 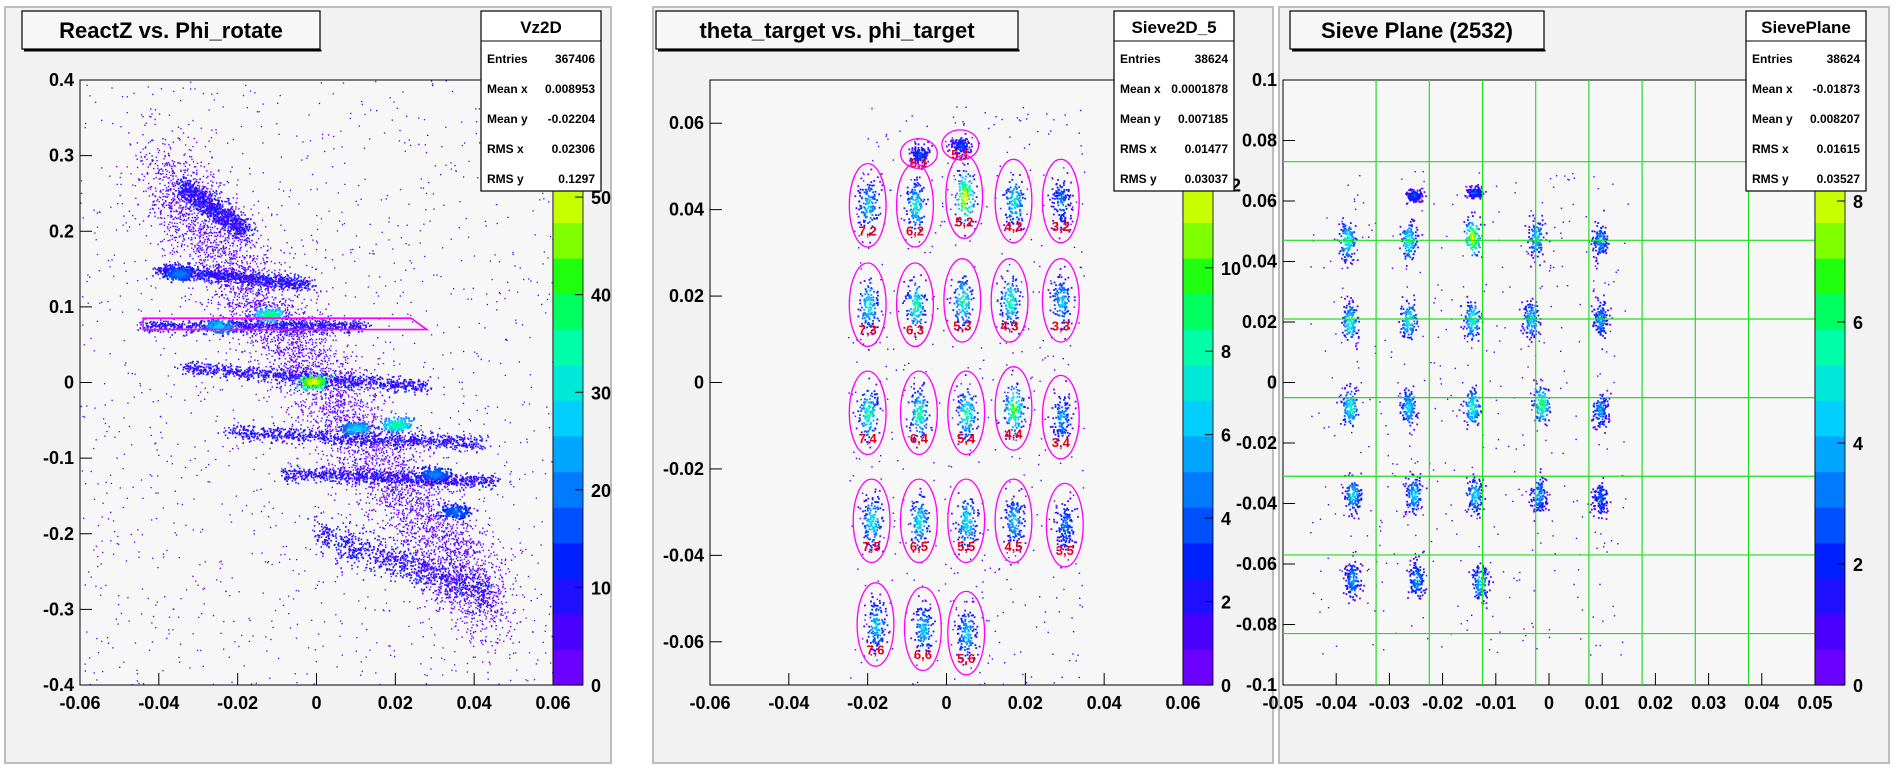 I want to click on chart-title: theta_target vs. phi_target, so click(x=837, y=30).